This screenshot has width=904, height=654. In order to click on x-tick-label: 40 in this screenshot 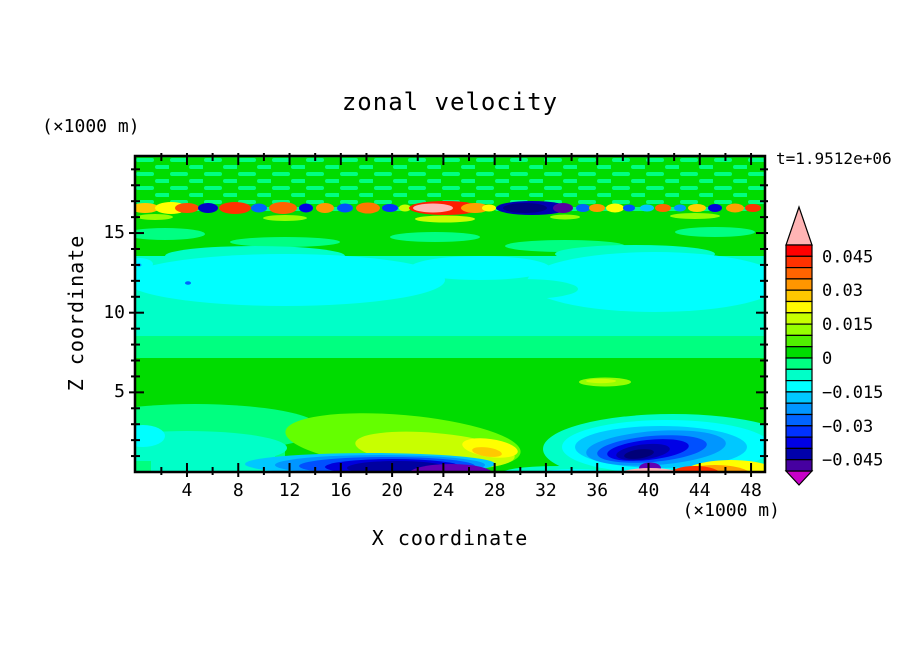, I will do `click(648, 490)`.